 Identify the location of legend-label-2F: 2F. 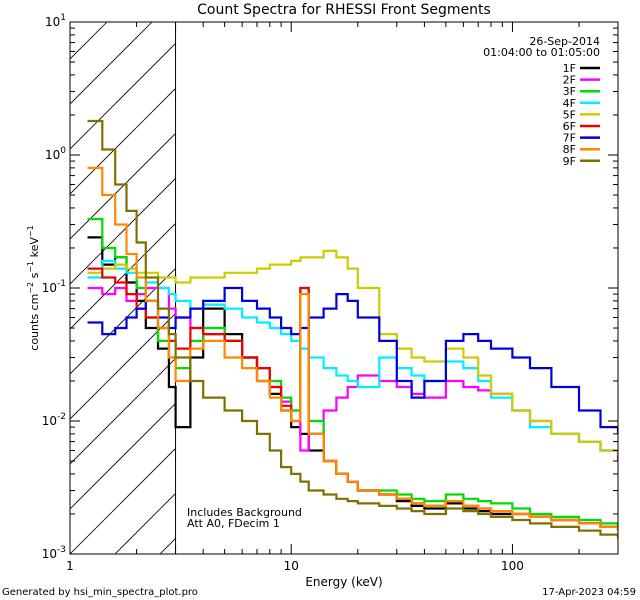
(569, 80).